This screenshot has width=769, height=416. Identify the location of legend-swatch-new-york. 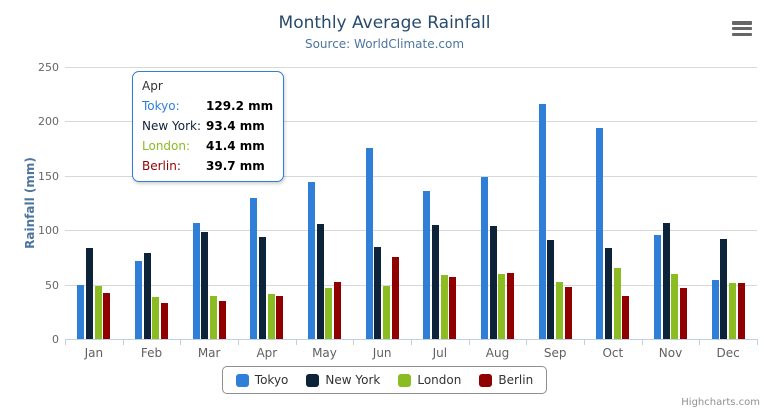
(313, 380).